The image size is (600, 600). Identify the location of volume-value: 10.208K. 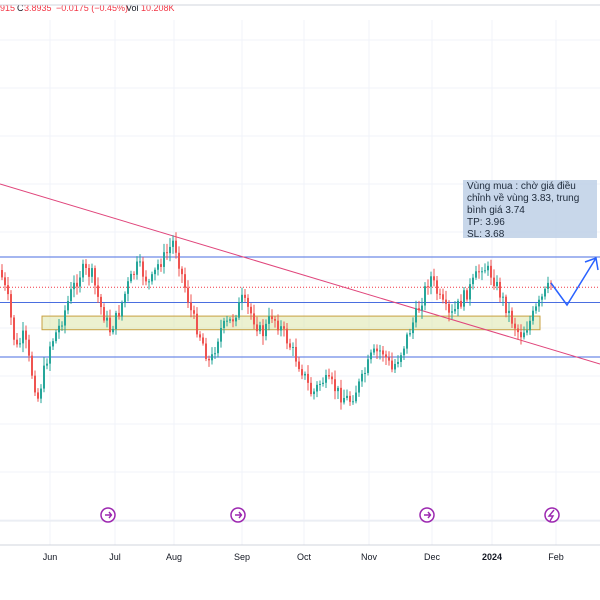
(158, 8).